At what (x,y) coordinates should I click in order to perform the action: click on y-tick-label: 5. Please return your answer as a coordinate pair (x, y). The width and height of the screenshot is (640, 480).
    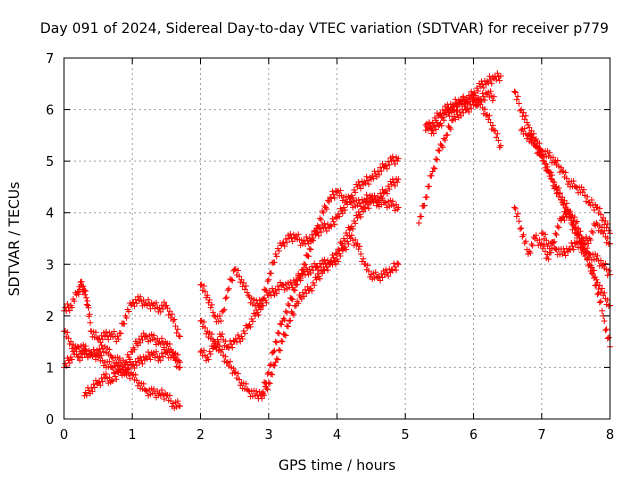
    Looking at the image, I should click on (50, 162).